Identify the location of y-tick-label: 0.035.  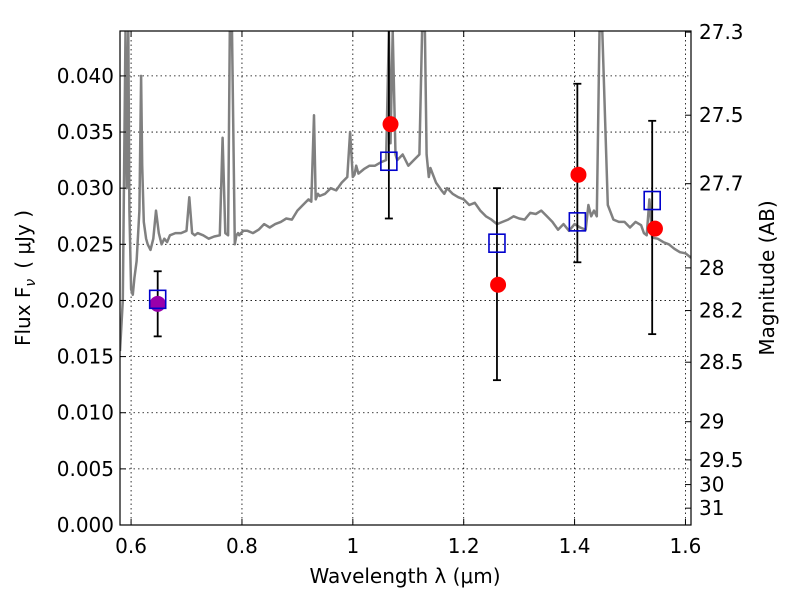
(85, 132).